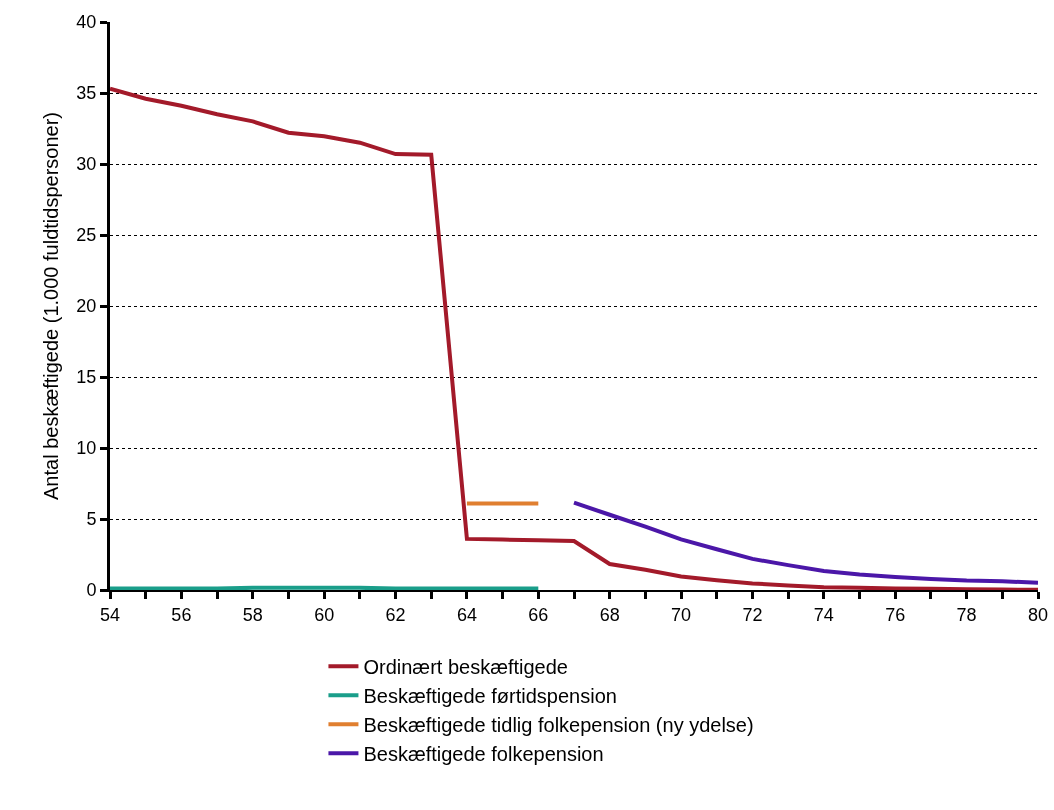  What do you see at coordinates (466, 614) in the screenshot?
I see `x-tick-label: 64` at bounding box center [466, 614].